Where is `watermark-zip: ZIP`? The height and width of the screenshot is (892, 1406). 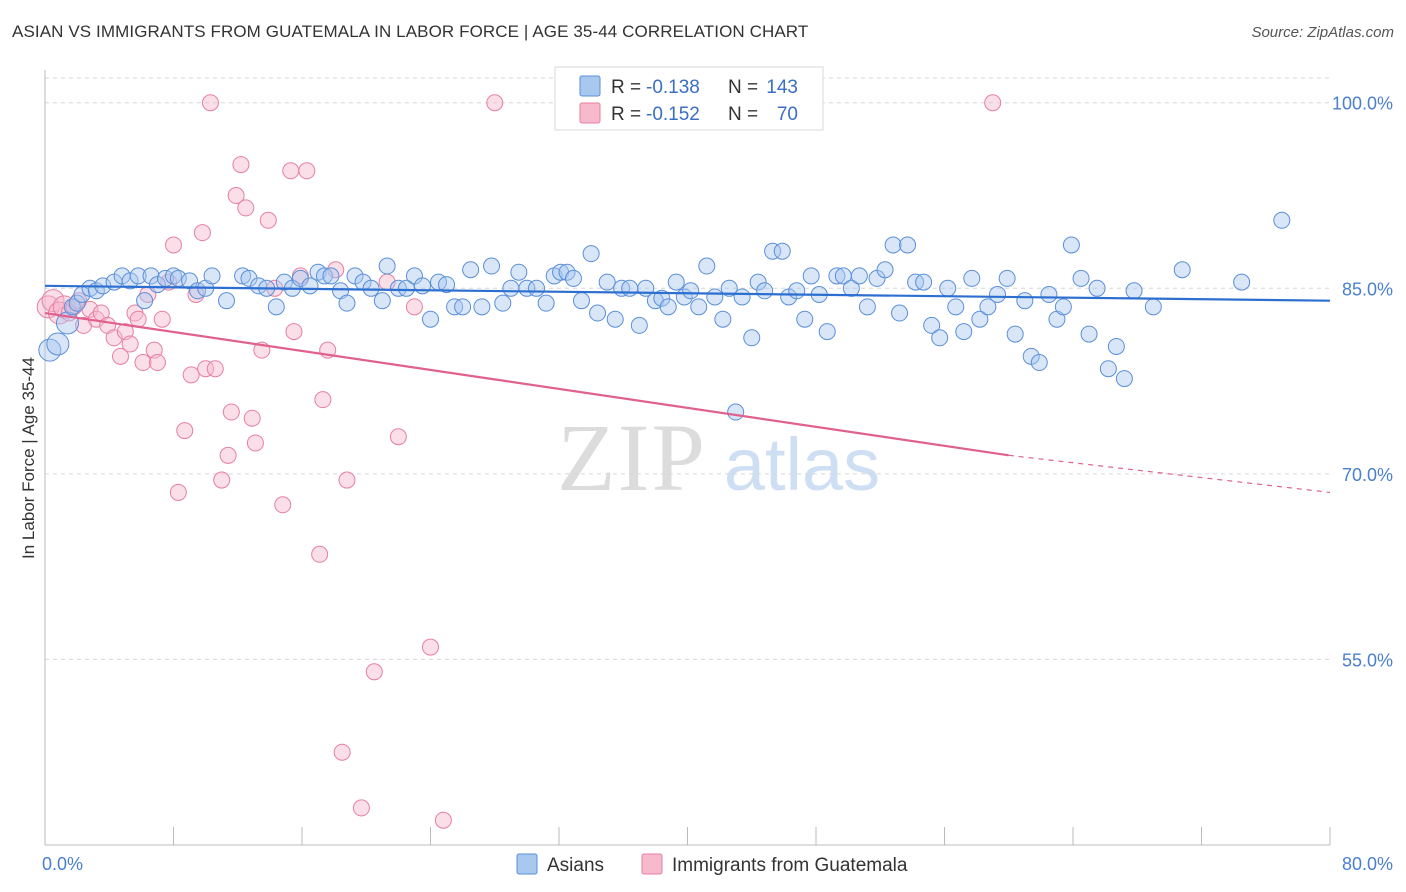
watermark-zip: ZIP is located at coordinates (632, 457).